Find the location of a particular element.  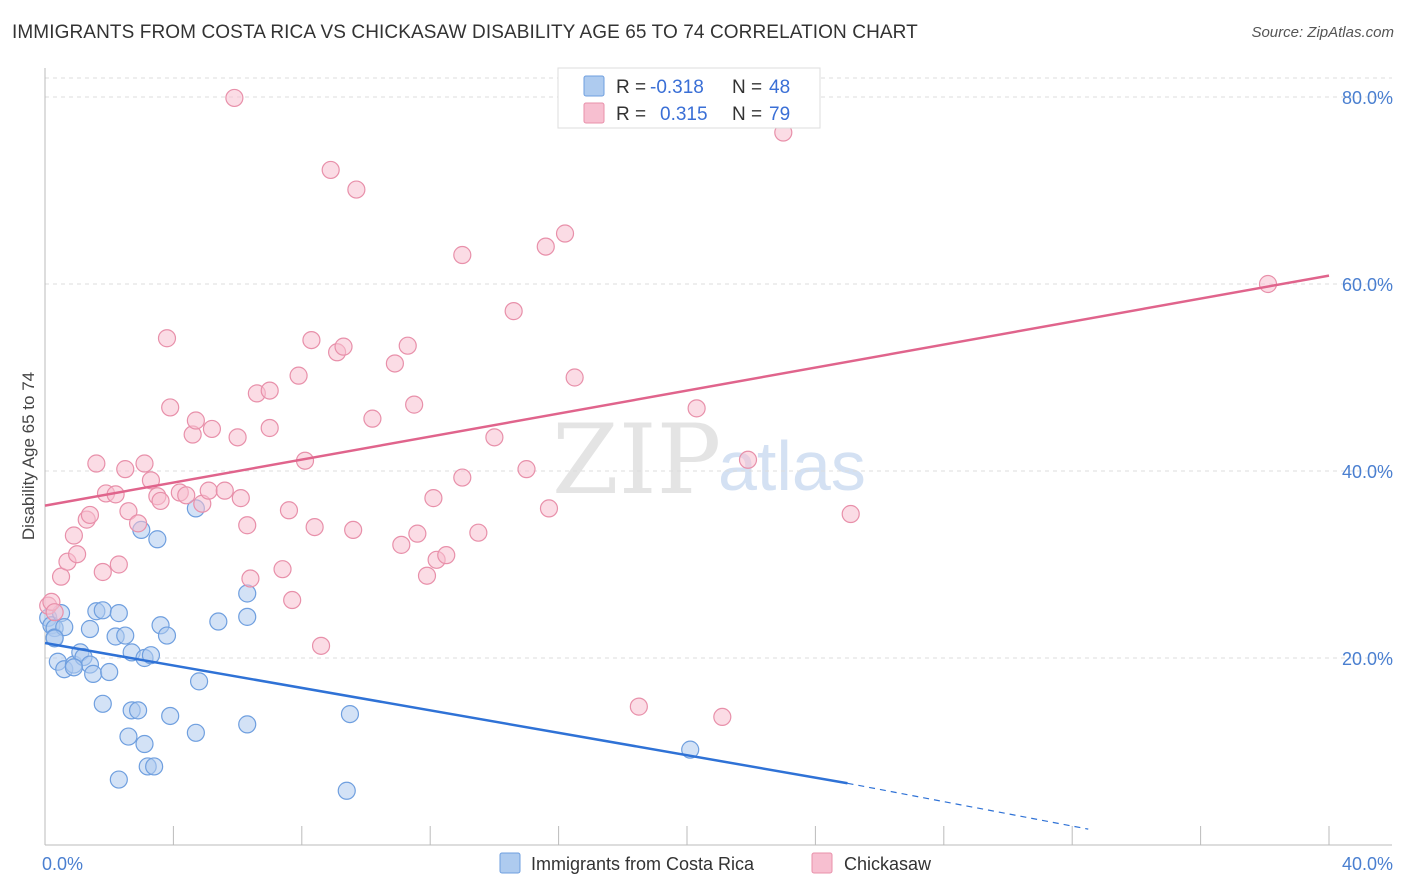

legend-bottom: Immigrants from Costa Rica Chickasaw is located at coordinates (715, 863).